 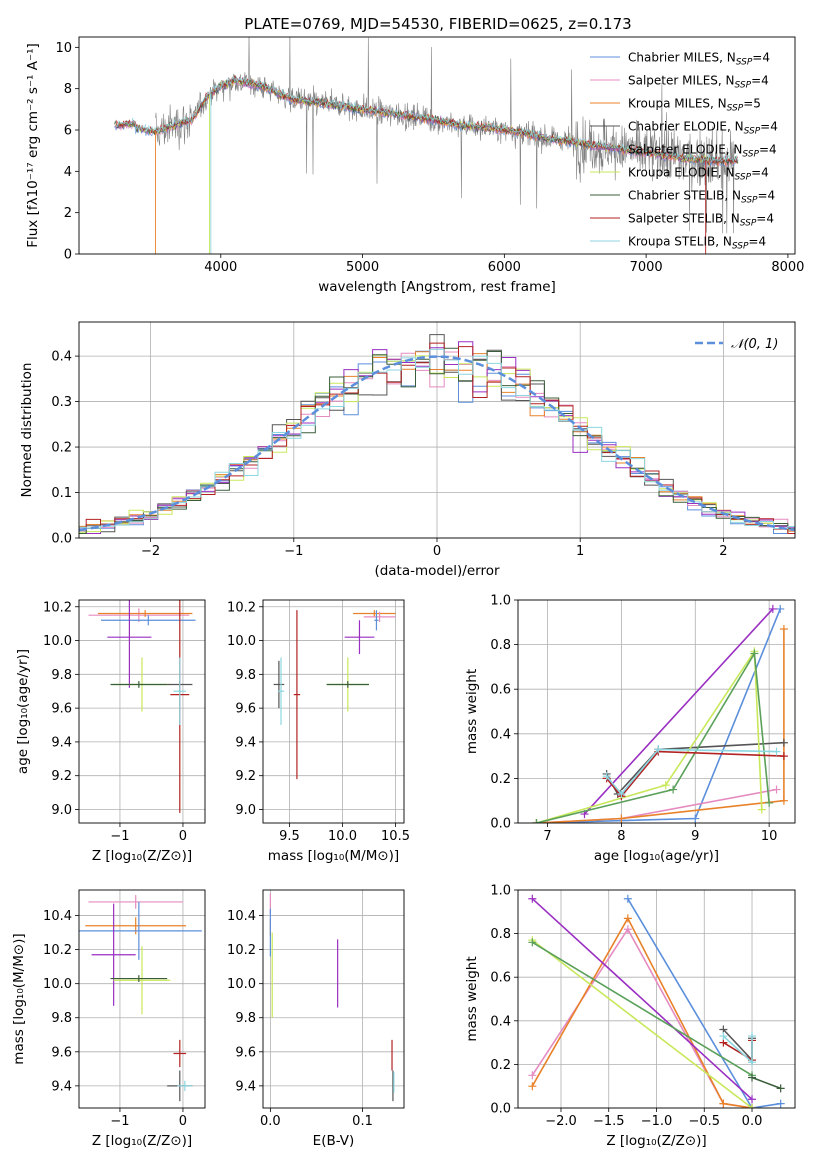 What do you see at coordinates (437, 287) in the screenshot?
I see `x-axis-label: wavelength [Angstrom, rest frame]` at bounding box center [437, 287].